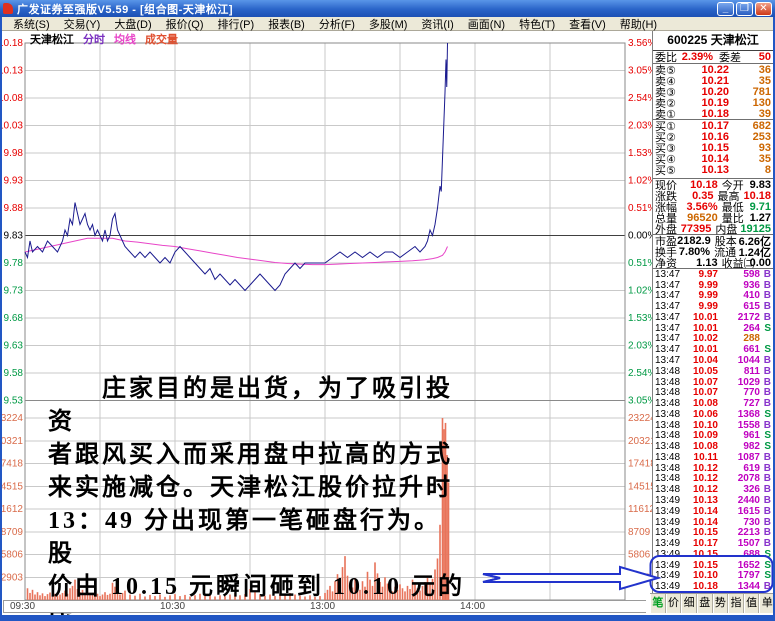  I want to click on svg-text: 9.88, so click(14, 208).